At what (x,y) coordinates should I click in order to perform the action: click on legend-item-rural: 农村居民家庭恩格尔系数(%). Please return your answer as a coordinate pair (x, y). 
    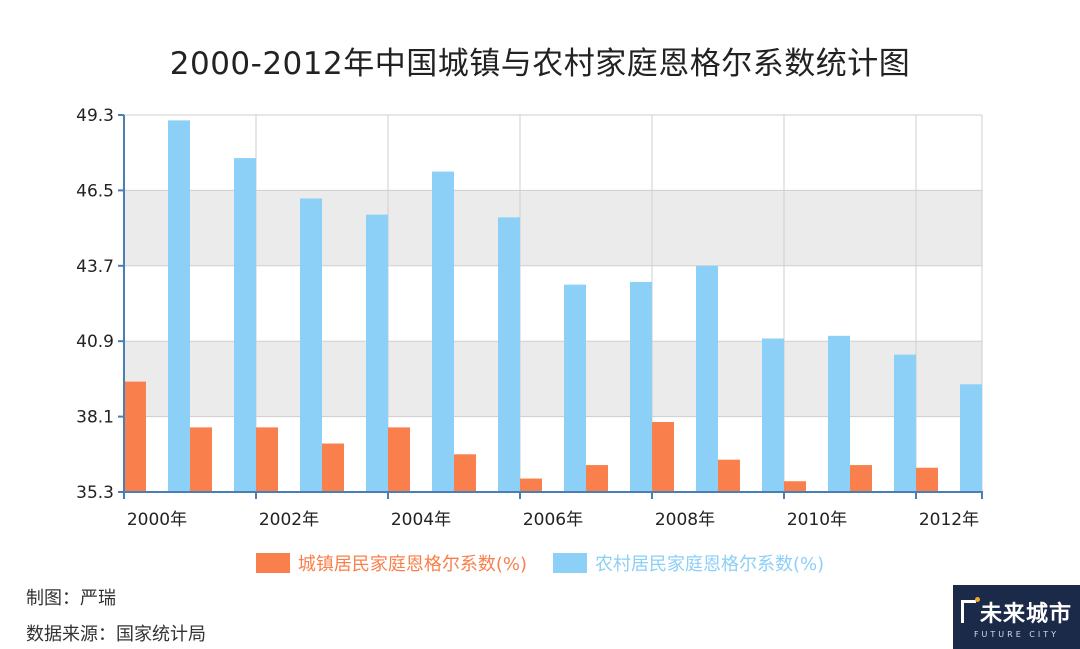
    Looking at the image, I should click on (688, 563).